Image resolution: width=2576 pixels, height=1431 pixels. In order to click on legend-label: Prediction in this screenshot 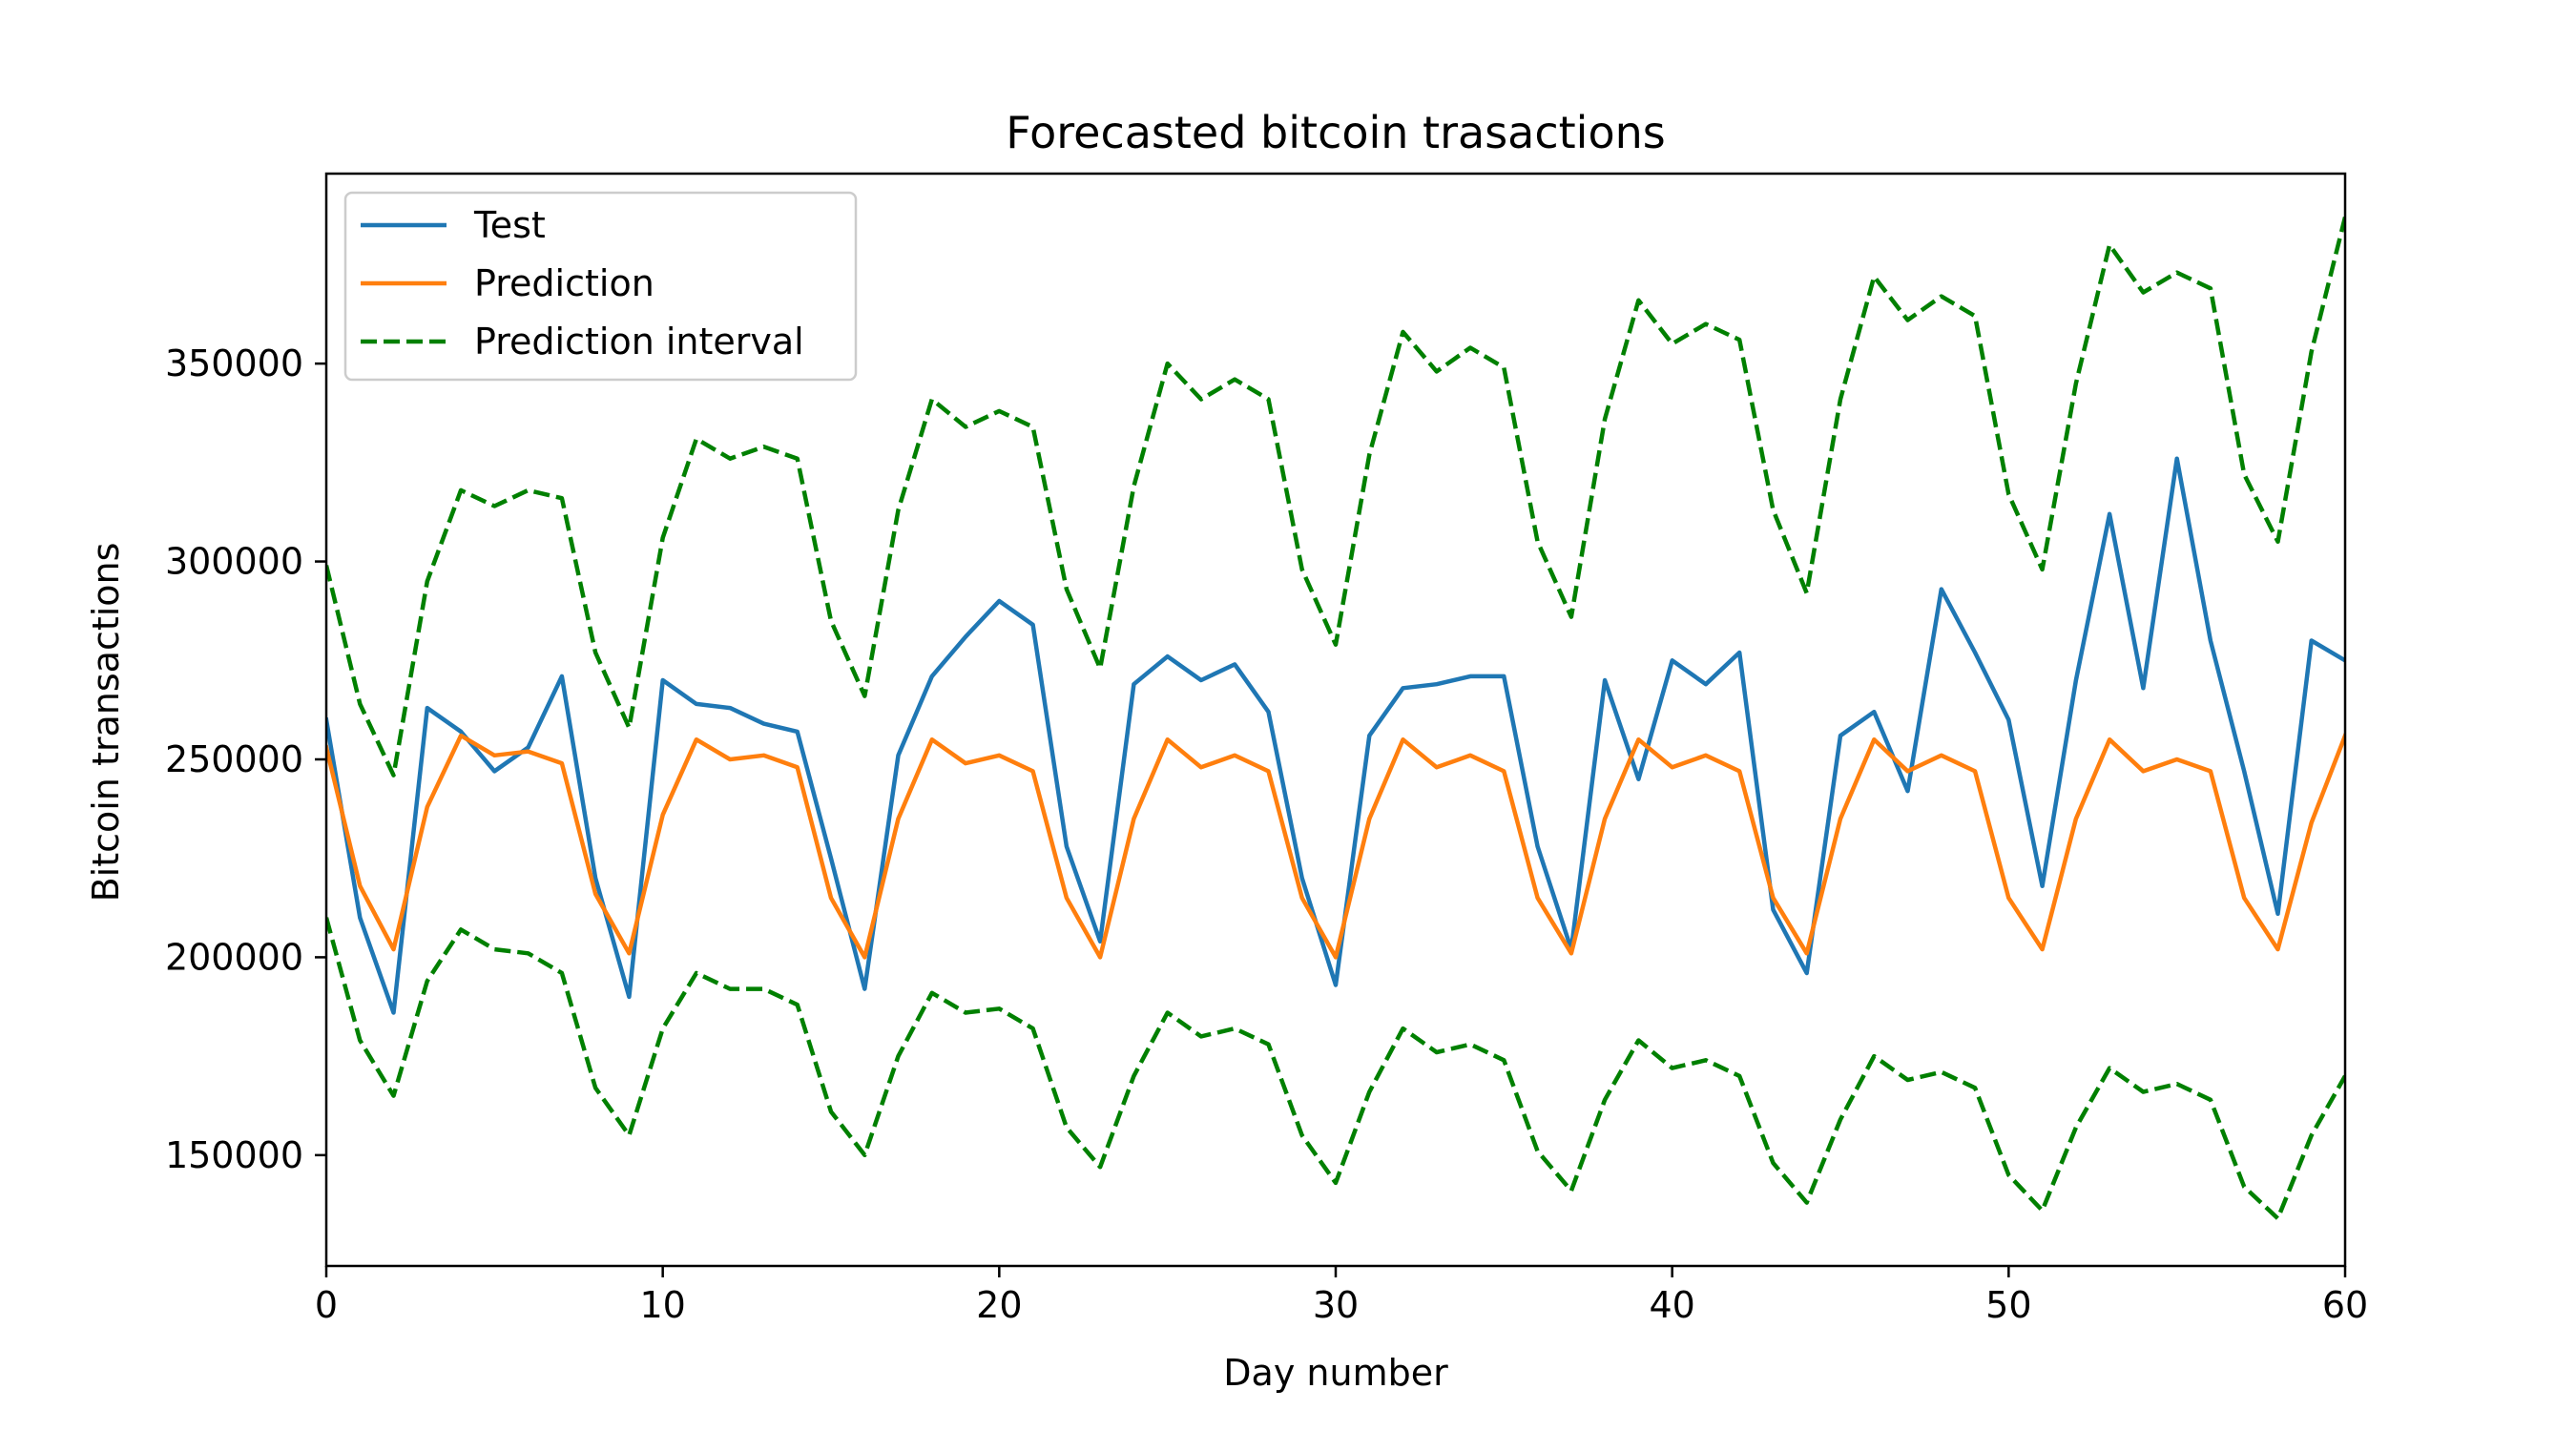, I will do `click(564, 283)`.